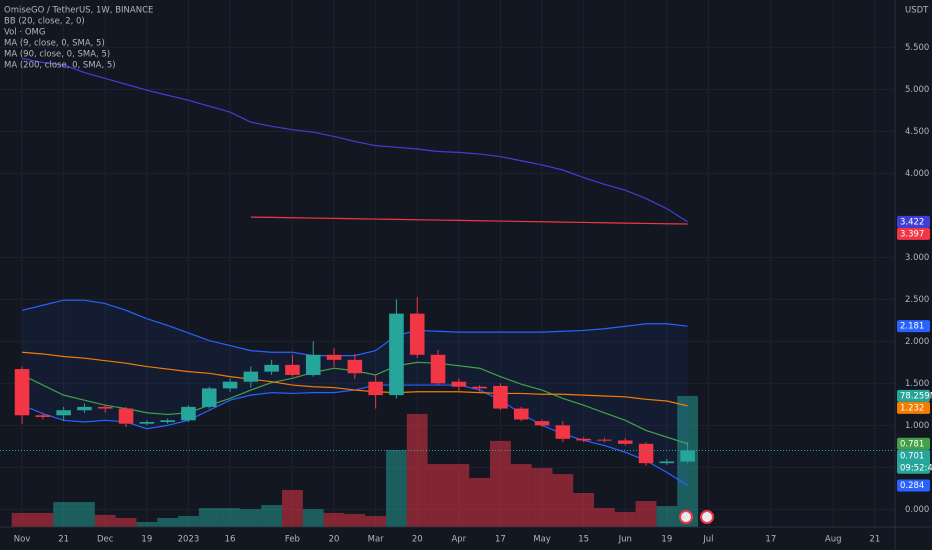  I want to click on y-tick-label: 4.500, so click(917, 132).